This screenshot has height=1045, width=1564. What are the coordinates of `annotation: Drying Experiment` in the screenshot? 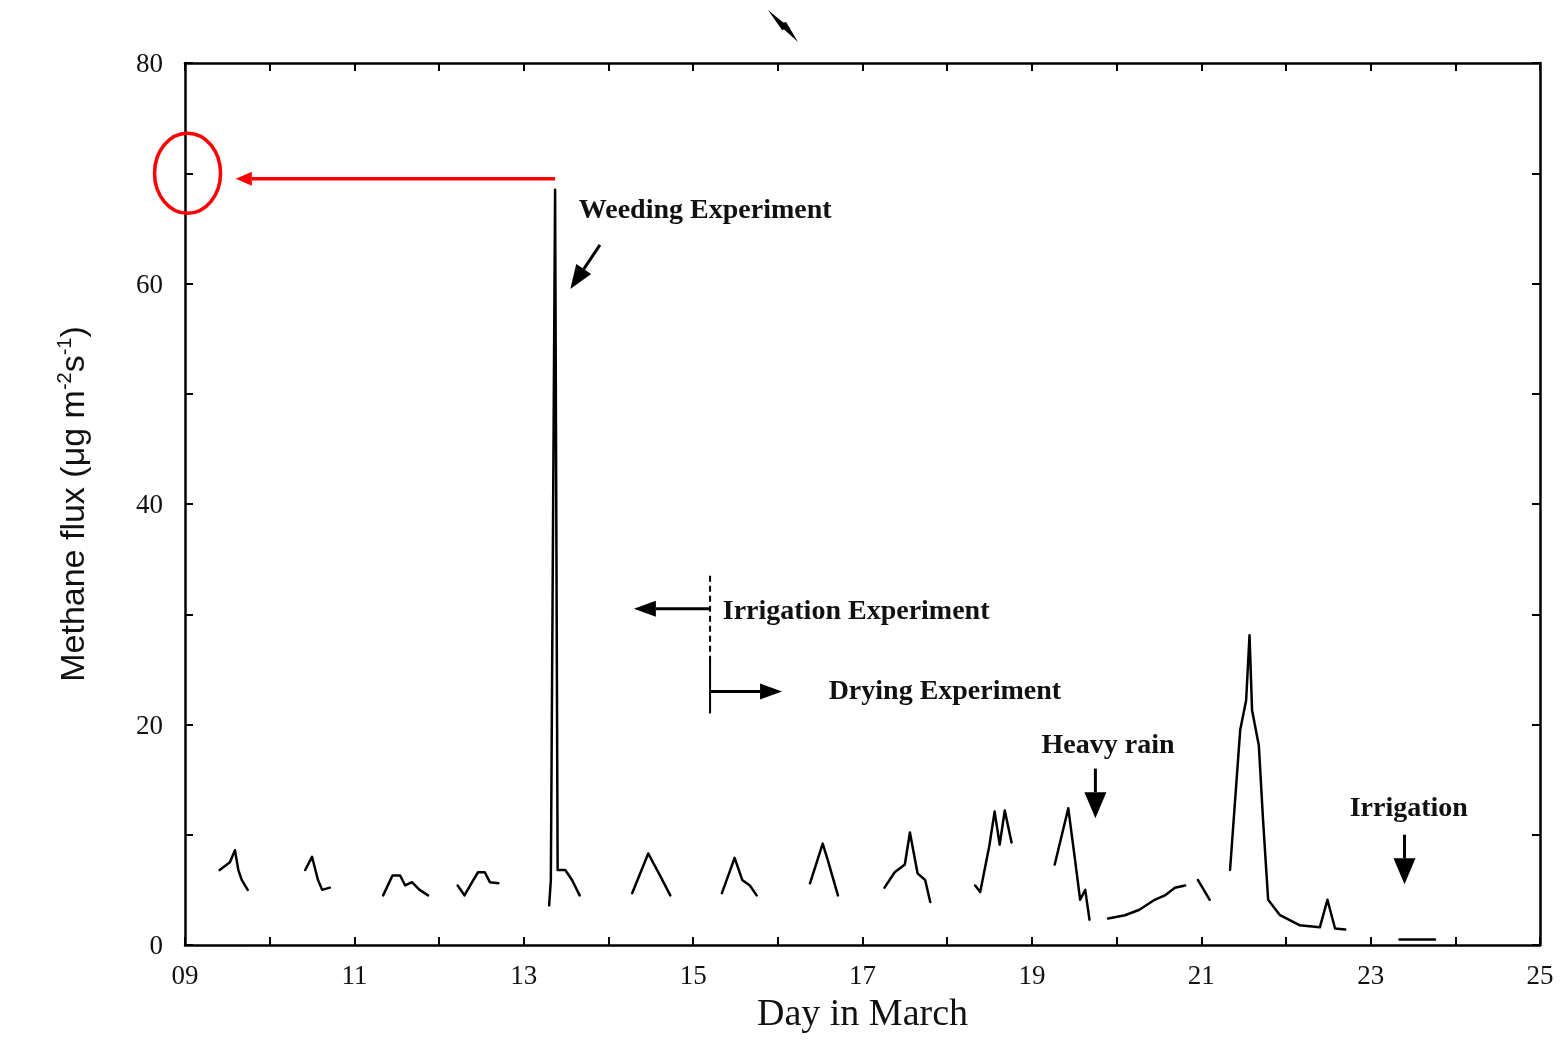 It's located at (945, 689).